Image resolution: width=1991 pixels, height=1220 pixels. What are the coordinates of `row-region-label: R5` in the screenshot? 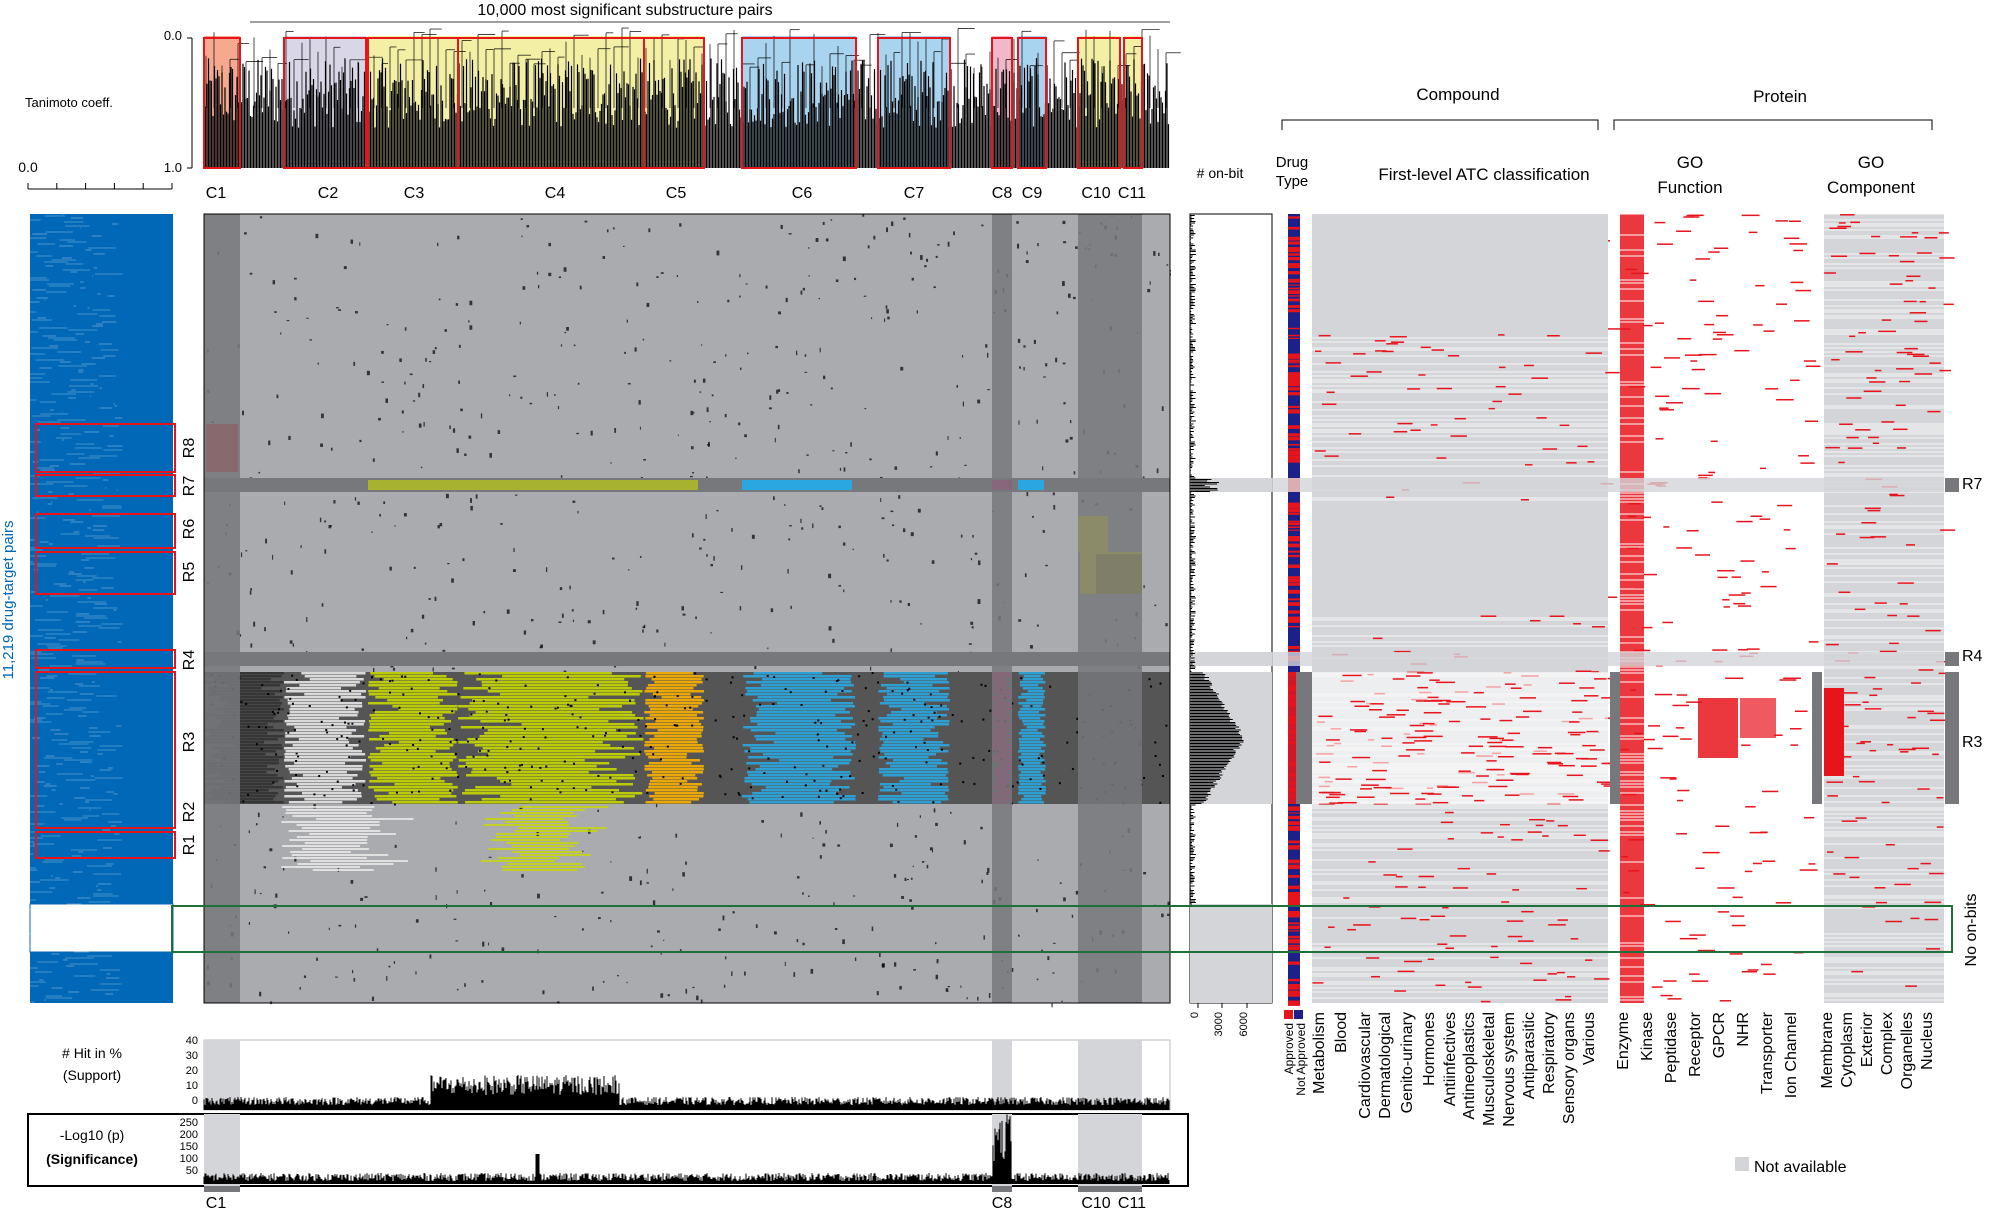 It's located at (189, 572).